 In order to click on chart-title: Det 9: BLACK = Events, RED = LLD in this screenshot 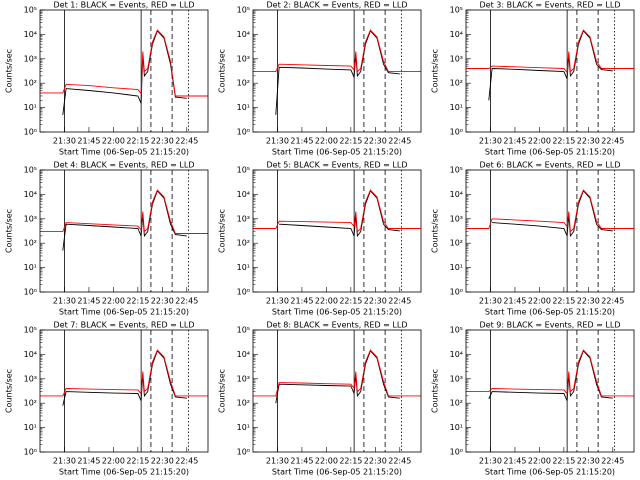, I will do `click(550, 325)`.